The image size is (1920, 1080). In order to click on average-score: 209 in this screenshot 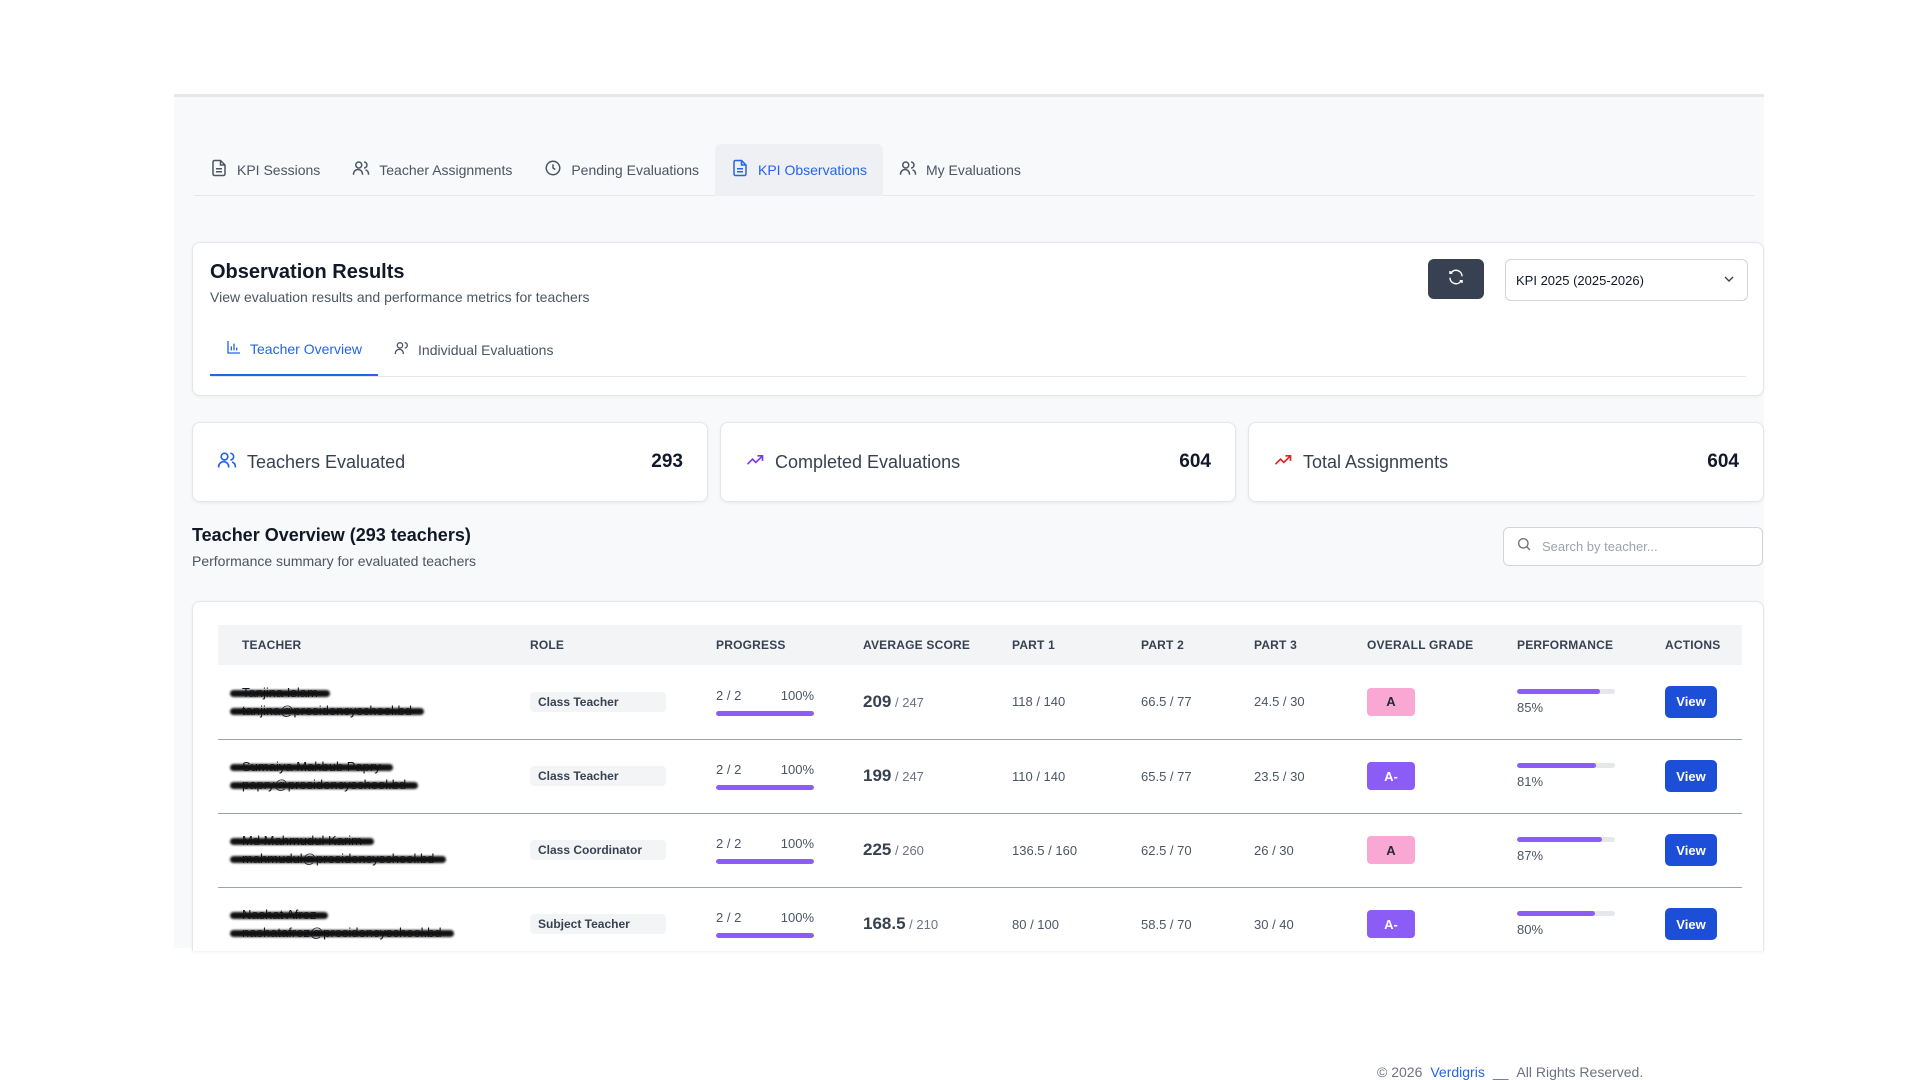, I will do `click(877, 701)`.